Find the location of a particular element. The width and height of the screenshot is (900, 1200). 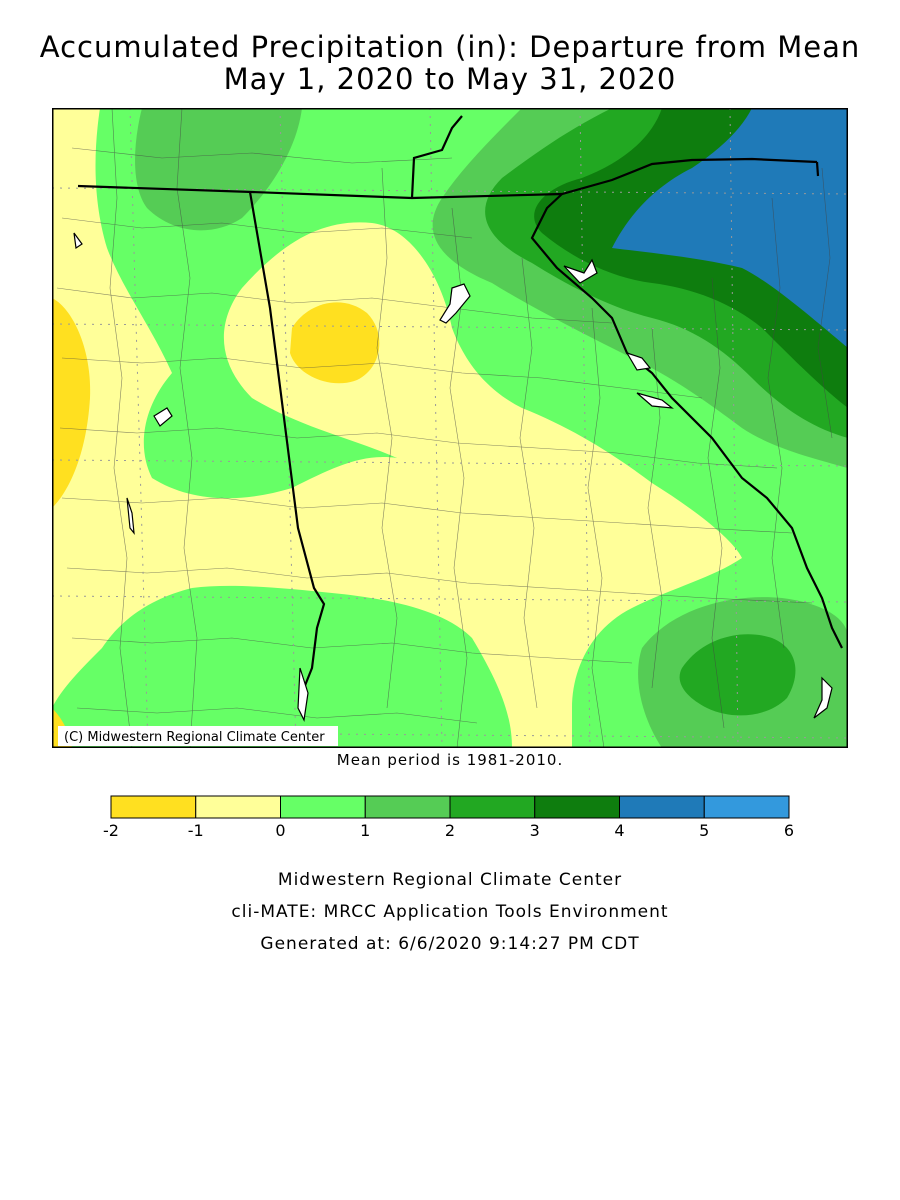

band-2-to-3-southeast is located at coordinates (737, 675).